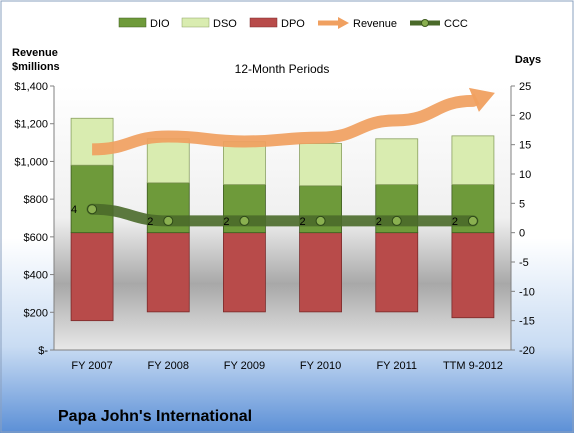 Image resolution: width=574 pixels, height=433 pixels. I want to click on legend-dpo-swatch, so click(263, 22).